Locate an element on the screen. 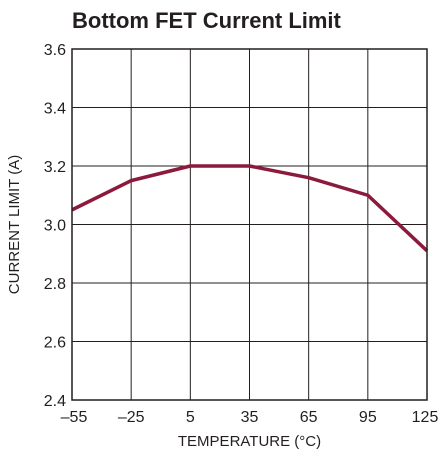 Image resolution: width=441 pixels, height=457 pixels. x-tick-labels: –55 –25 5 35 65 95 125 is located at coordinates (250, 417).